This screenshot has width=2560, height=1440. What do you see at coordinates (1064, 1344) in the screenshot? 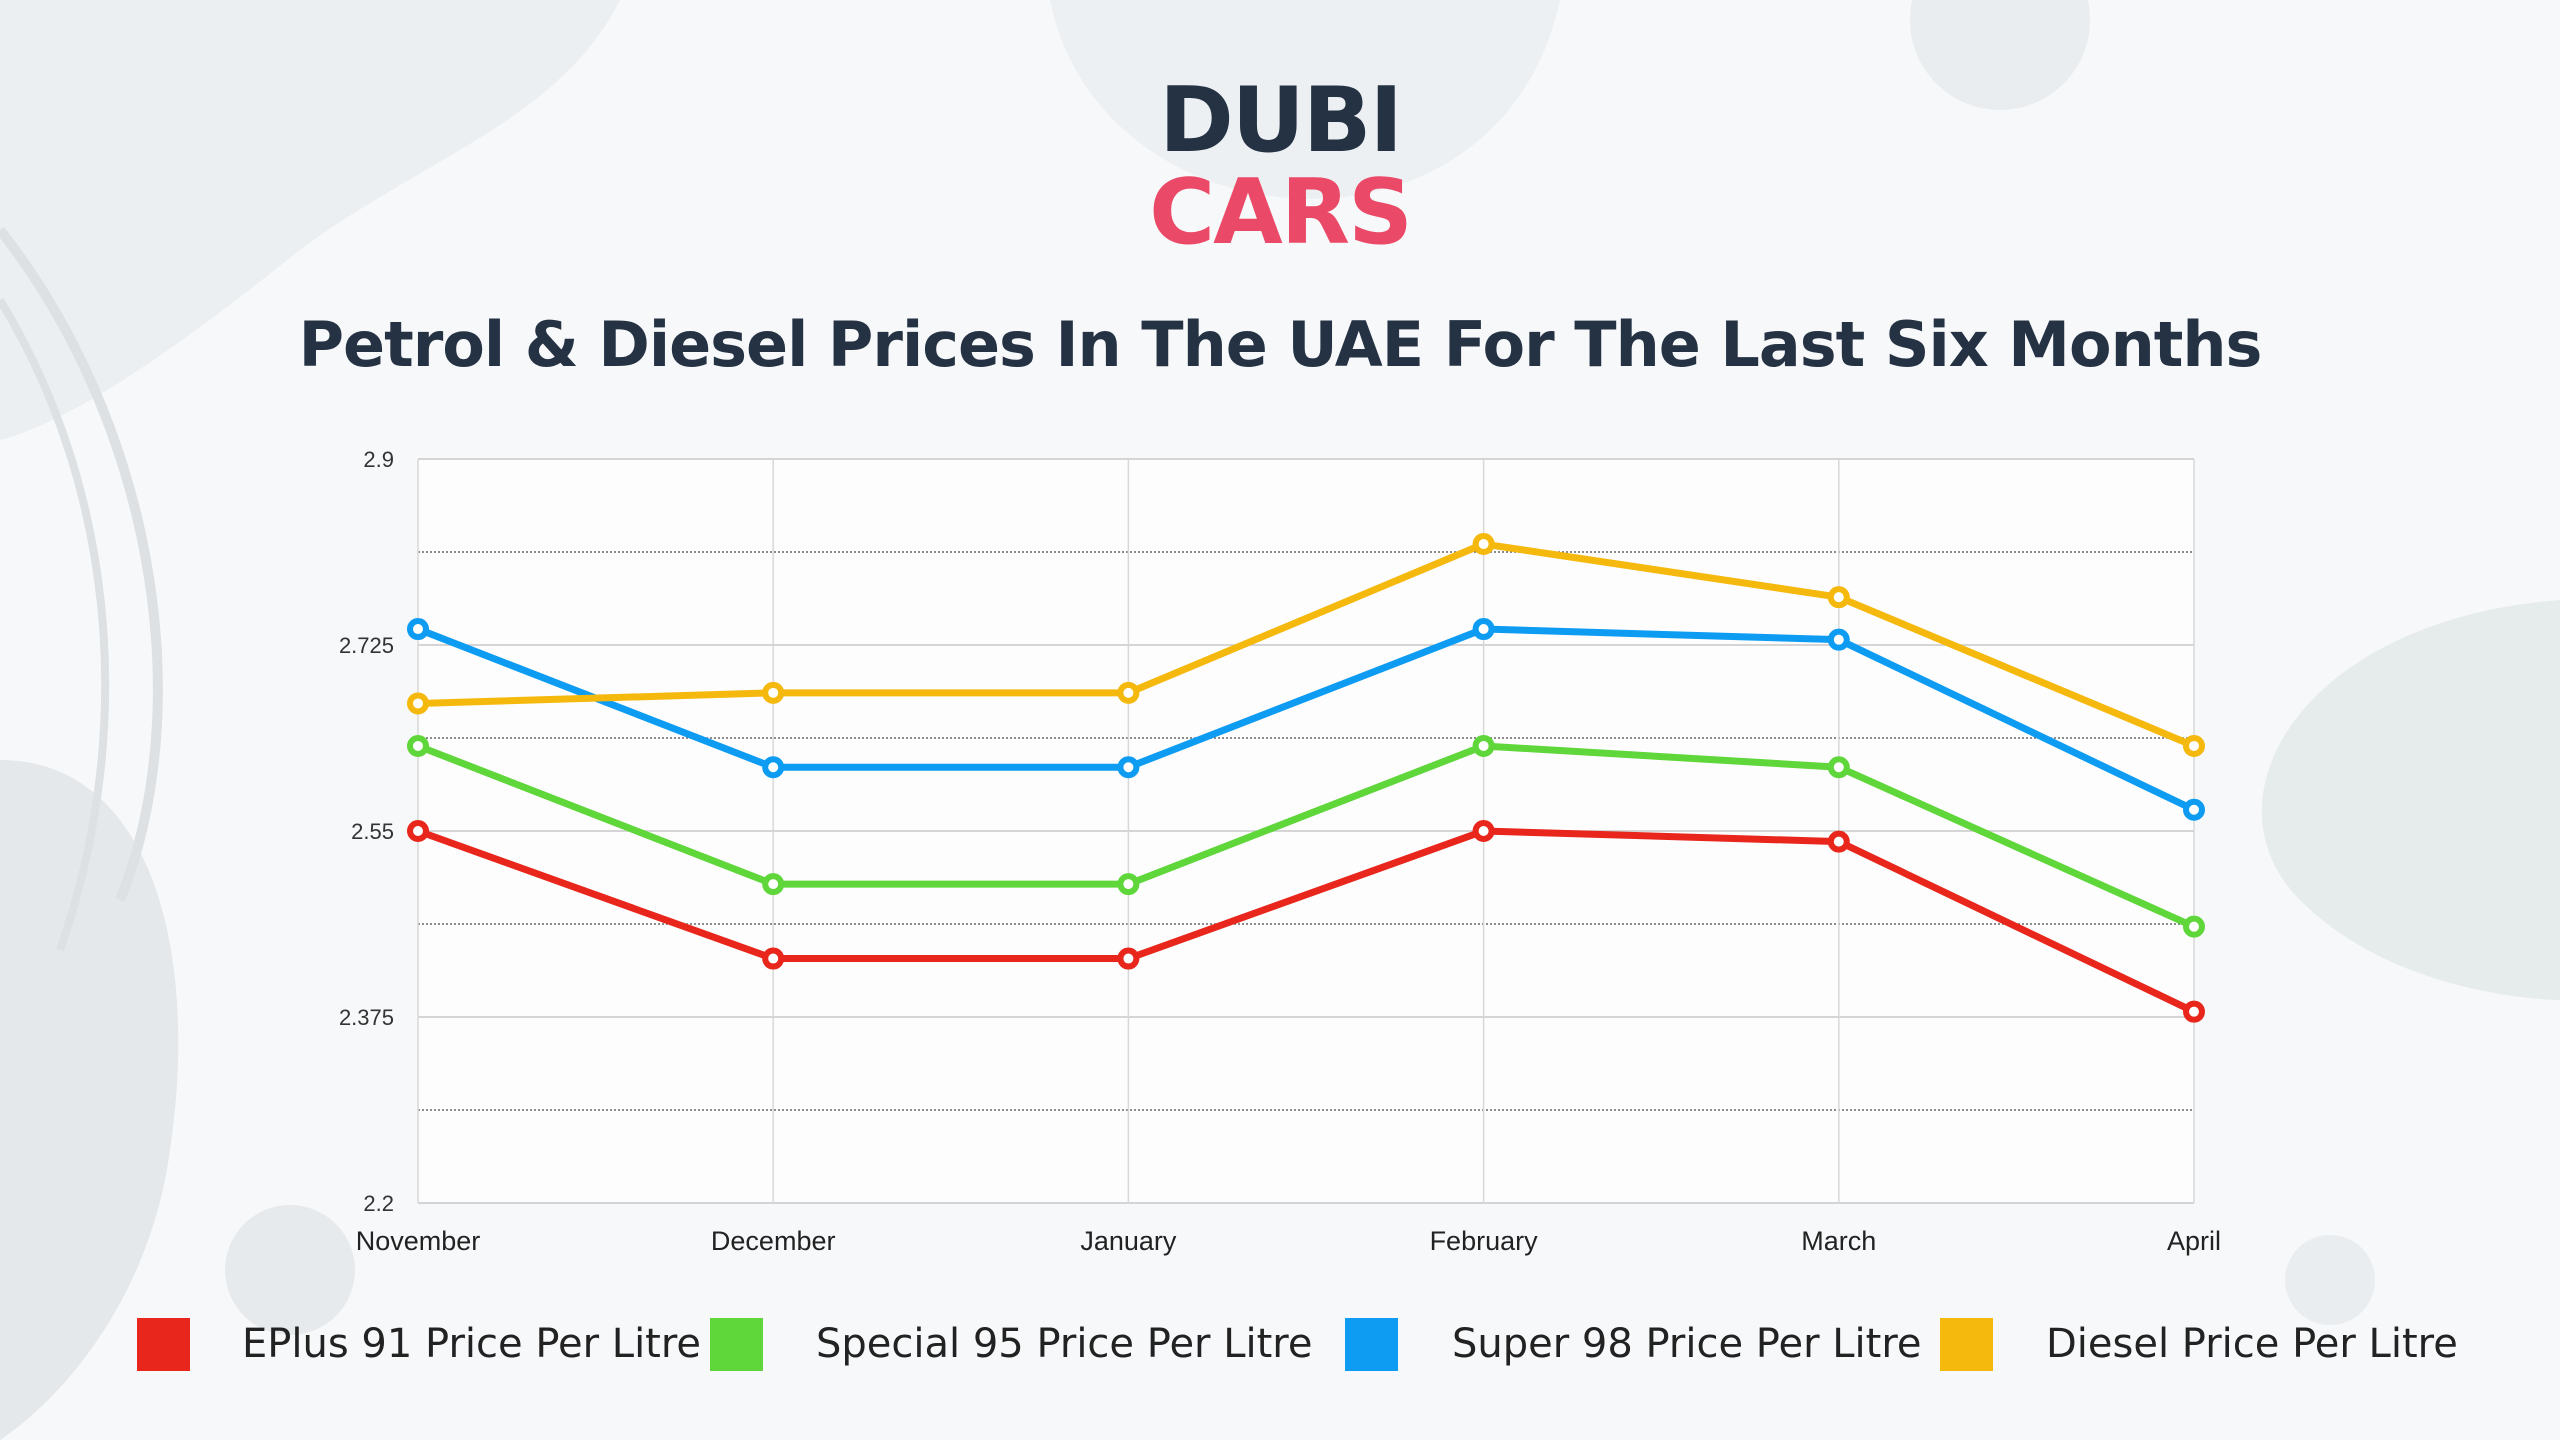
I see `legend-label: Special 95 Price Per Litre` at bounding box center [1064, 1344].